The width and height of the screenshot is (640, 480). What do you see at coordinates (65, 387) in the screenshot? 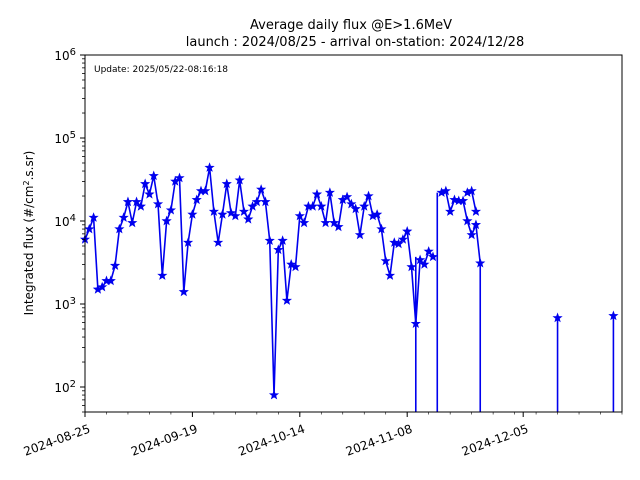
I see `y-tick-label-0: 10²` at bounding box center [65, 387].